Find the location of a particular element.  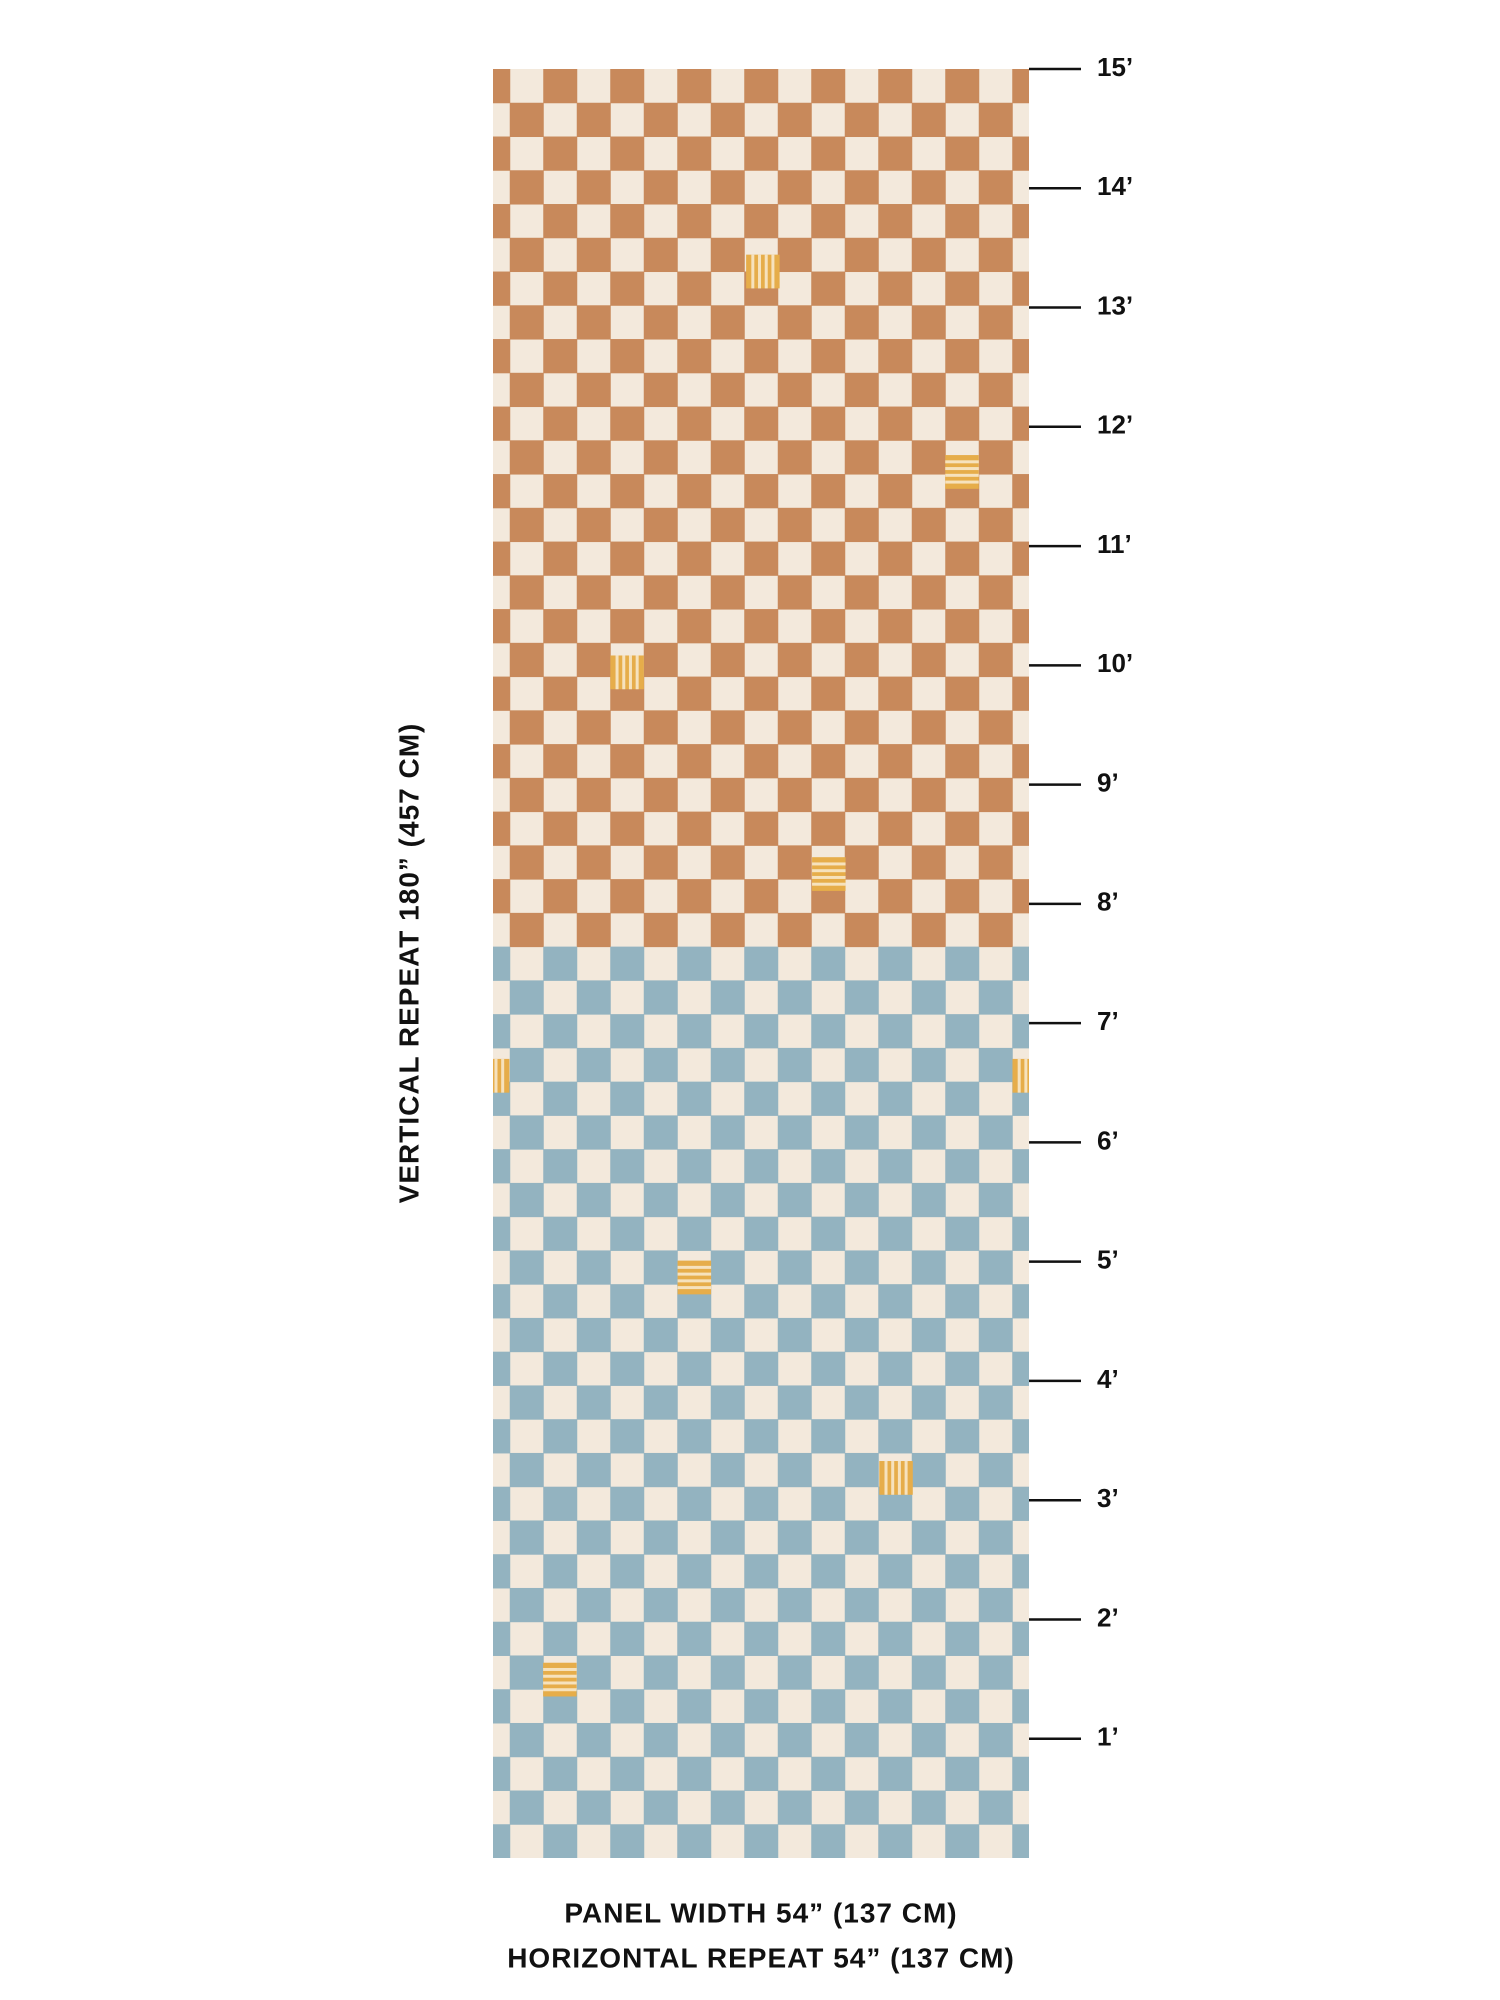

panel-width: PANEL WIDTH 54” (137 CM) is located at coordinates (760, 1912).